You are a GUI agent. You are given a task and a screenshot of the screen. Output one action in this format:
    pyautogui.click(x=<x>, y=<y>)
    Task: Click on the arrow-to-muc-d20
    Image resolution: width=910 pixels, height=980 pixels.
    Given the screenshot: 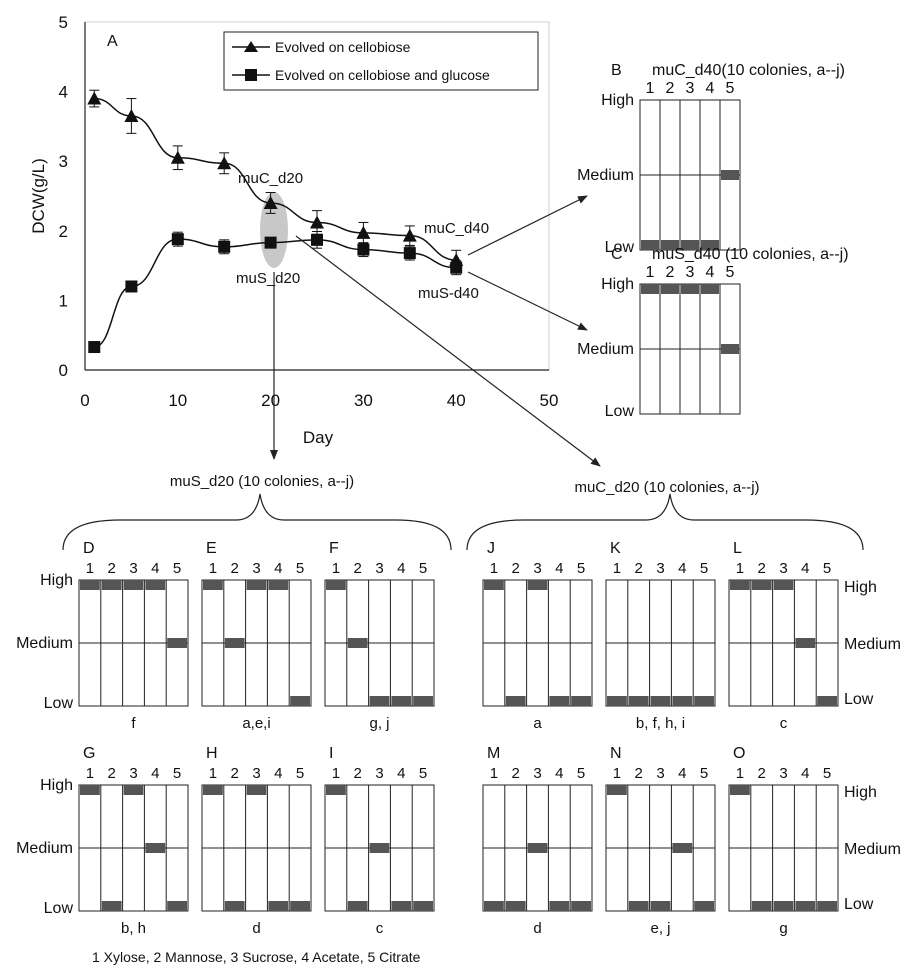 What is the action you would take?
    pyautogui.click(x=448, y=351)
    